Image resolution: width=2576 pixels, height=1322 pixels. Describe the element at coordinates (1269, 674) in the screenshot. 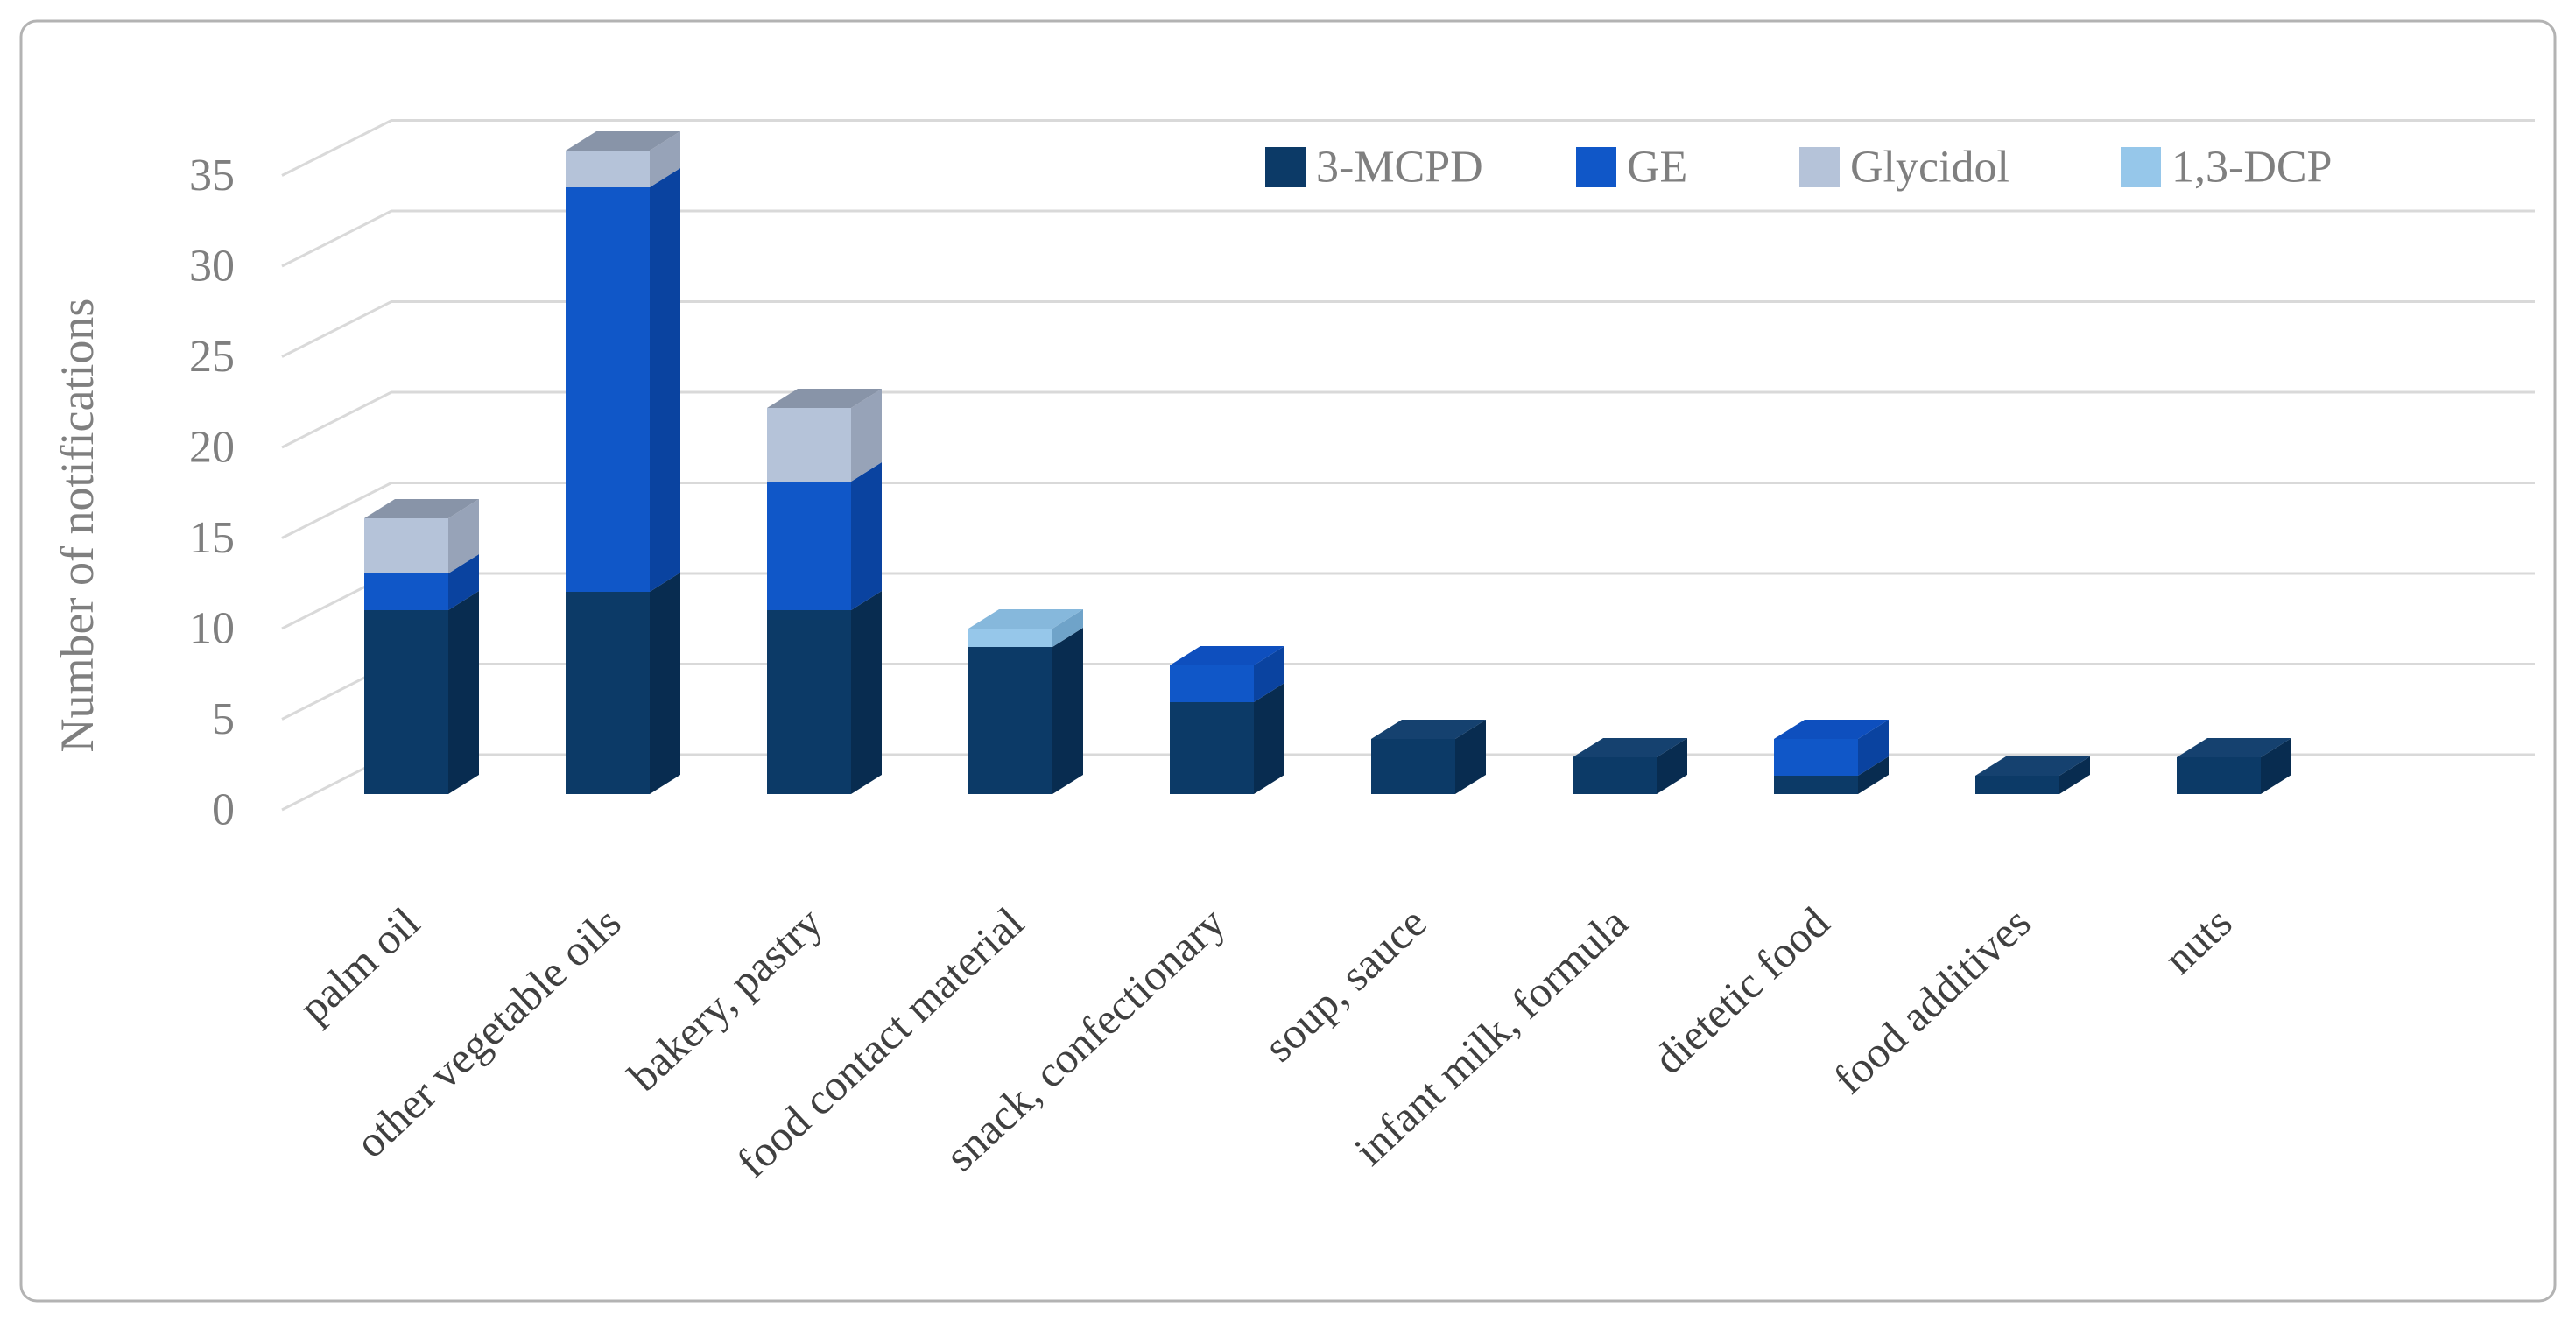

I see `bar-4-GE-side` at that location.